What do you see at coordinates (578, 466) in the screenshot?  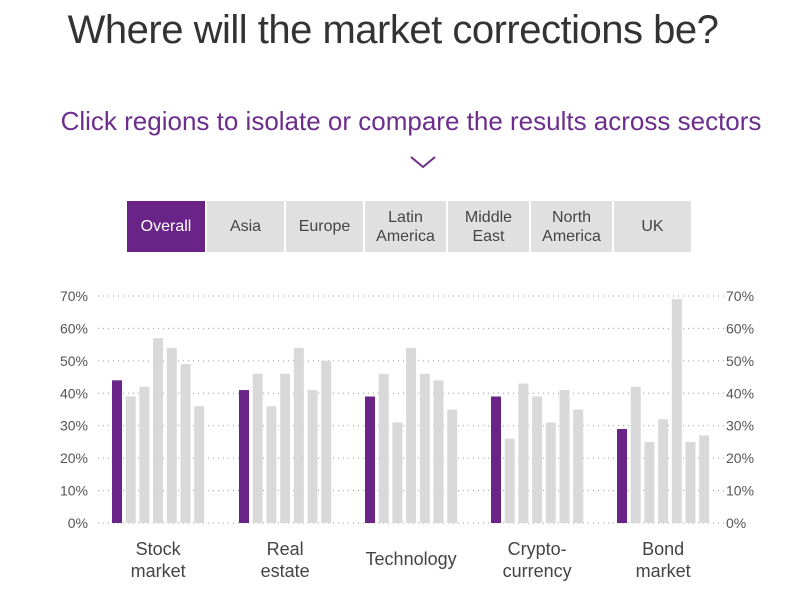 I see `bar-uk-crypto-currency` at bounding box center [578, 466].